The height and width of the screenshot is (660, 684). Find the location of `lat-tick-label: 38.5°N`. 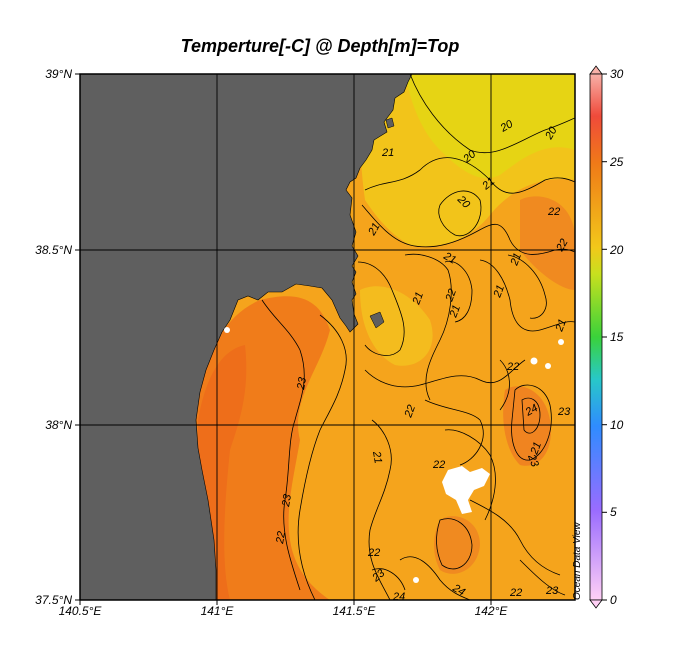

lat-tick-label: 38.5°N is located at coordinates (53, 250).